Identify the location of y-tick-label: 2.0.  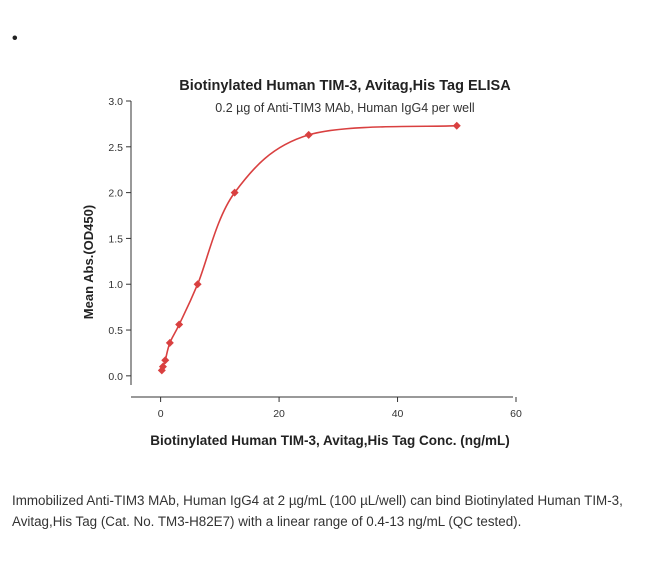
(115, 194).